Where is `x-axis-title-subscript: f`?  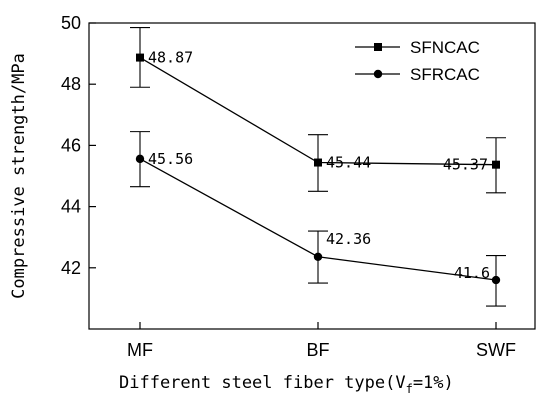 x-axis-title-subscript: f is located at coordinates (409, 389).